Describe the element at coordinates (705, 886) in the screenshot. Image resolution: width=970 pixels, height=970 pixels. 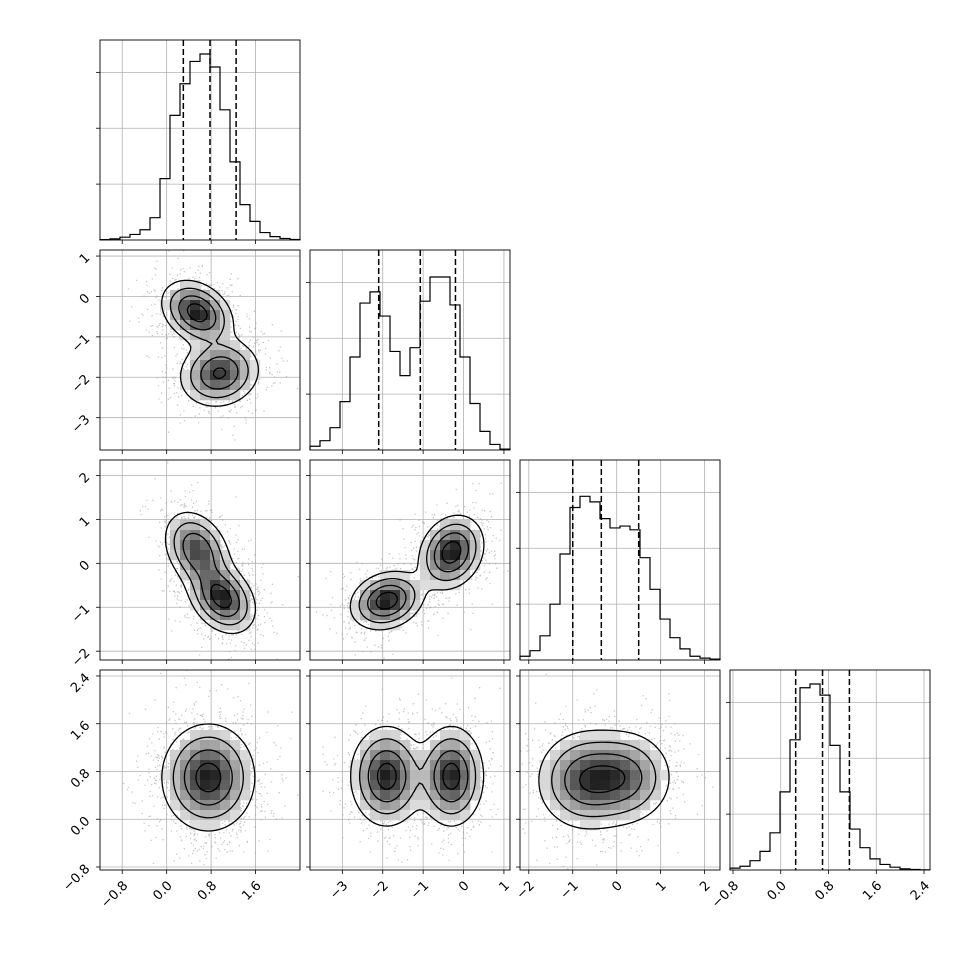
I see `x-tick-label: 2` at that location.